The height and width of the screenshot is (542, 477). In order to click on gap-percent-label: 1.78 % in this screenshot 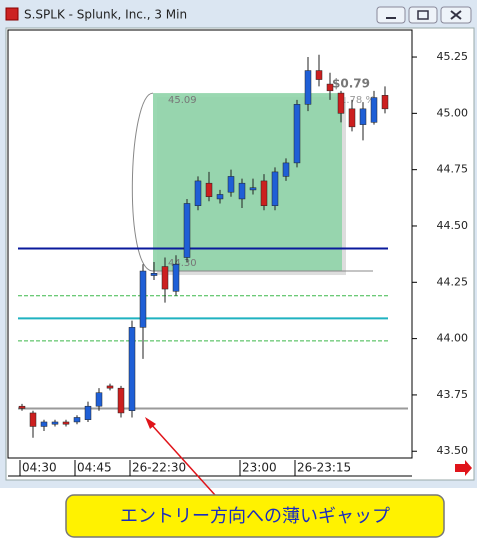, I will do `click(357, 100)`.